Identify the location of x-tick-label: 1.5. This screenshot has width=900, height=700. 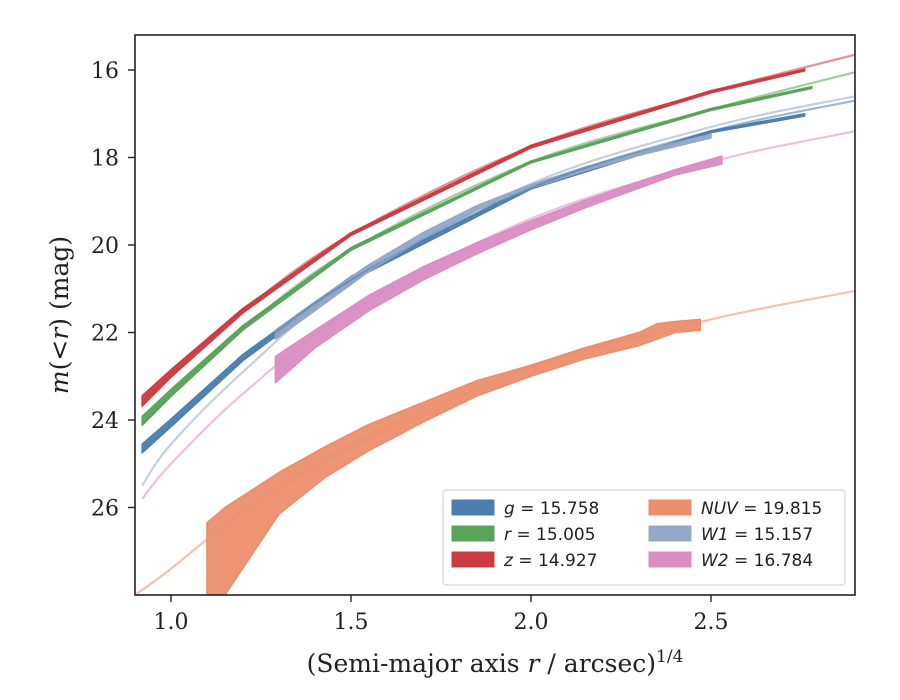
(351, 622).